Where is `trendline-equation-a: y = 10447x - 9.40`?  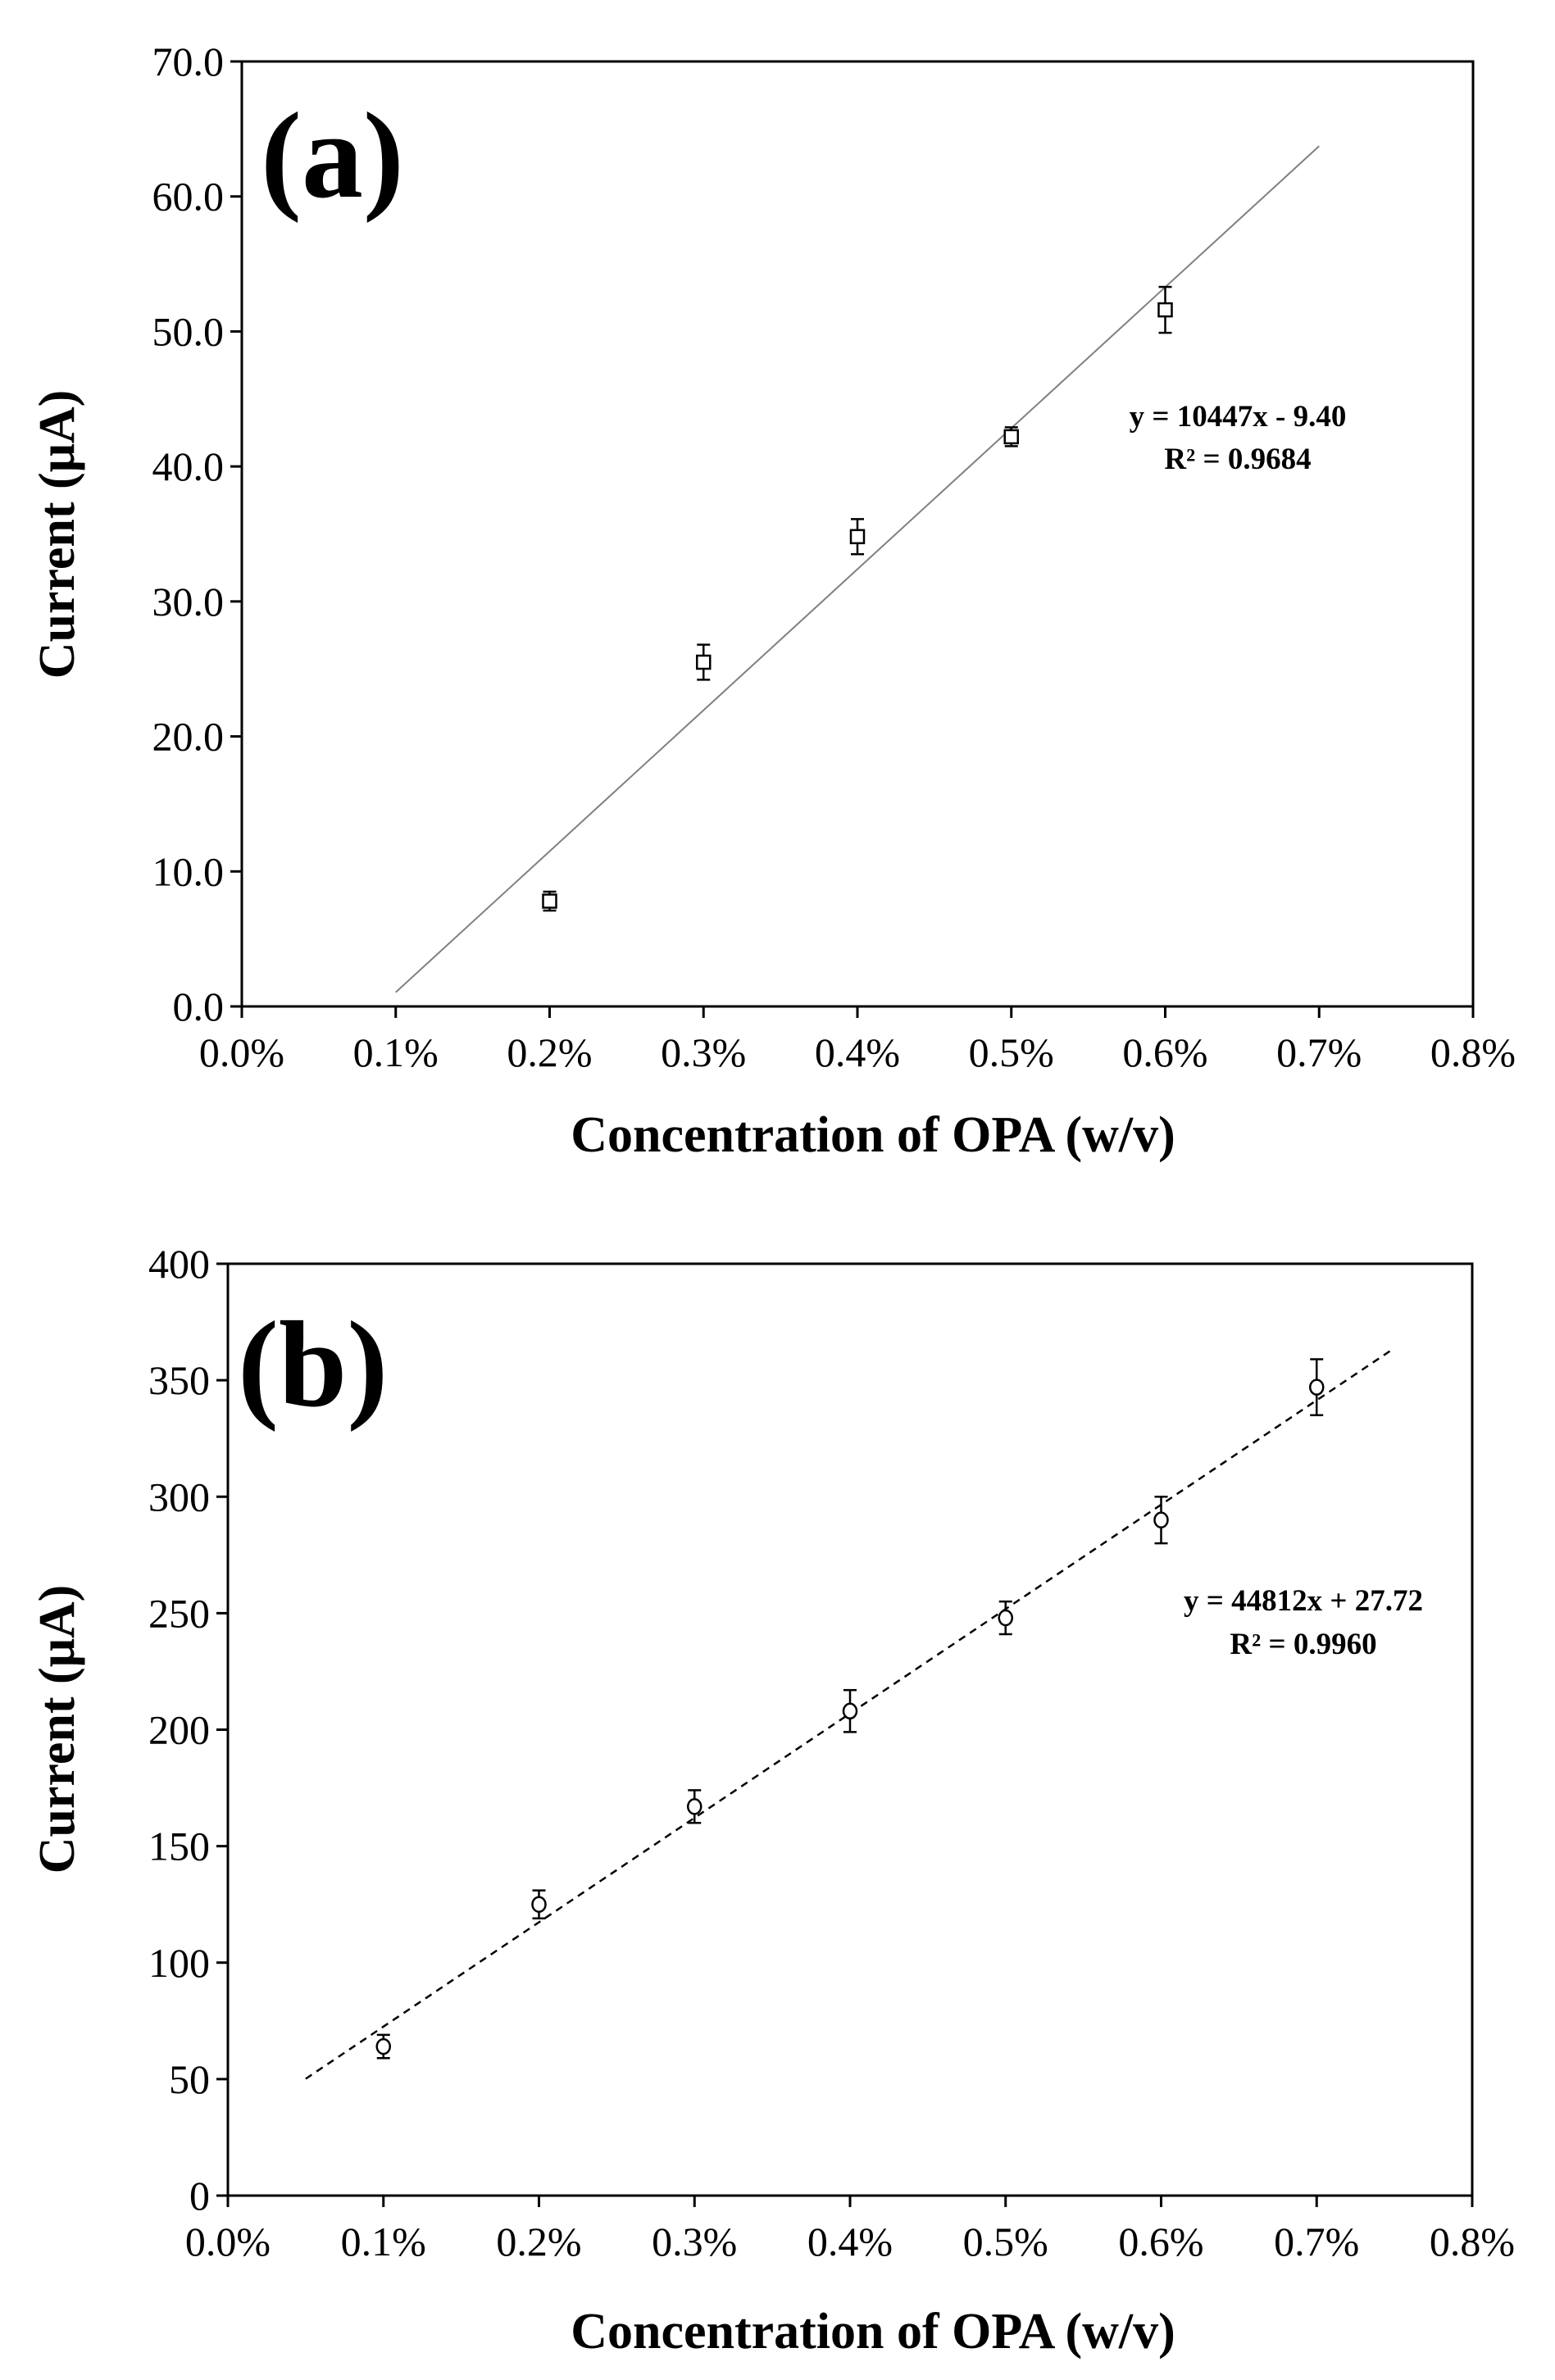
trendline-equation-a: y = 10447x - 9.40 is located at coordinates (1238, 417).